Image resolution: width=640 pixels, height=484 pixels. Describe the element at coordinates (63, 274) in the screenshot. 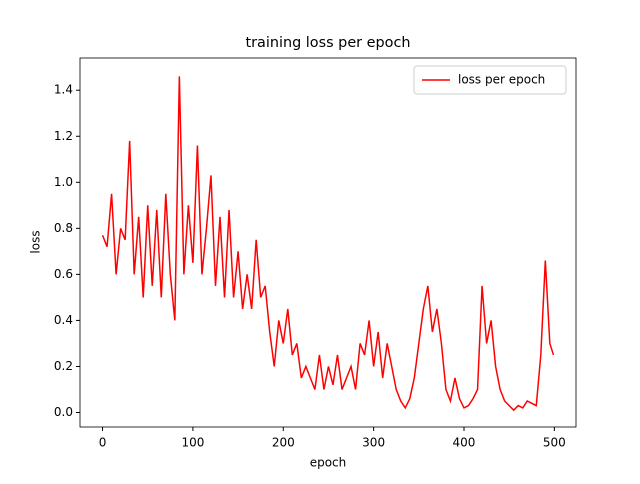

I see `y-tick-label: 0.6` at that location.